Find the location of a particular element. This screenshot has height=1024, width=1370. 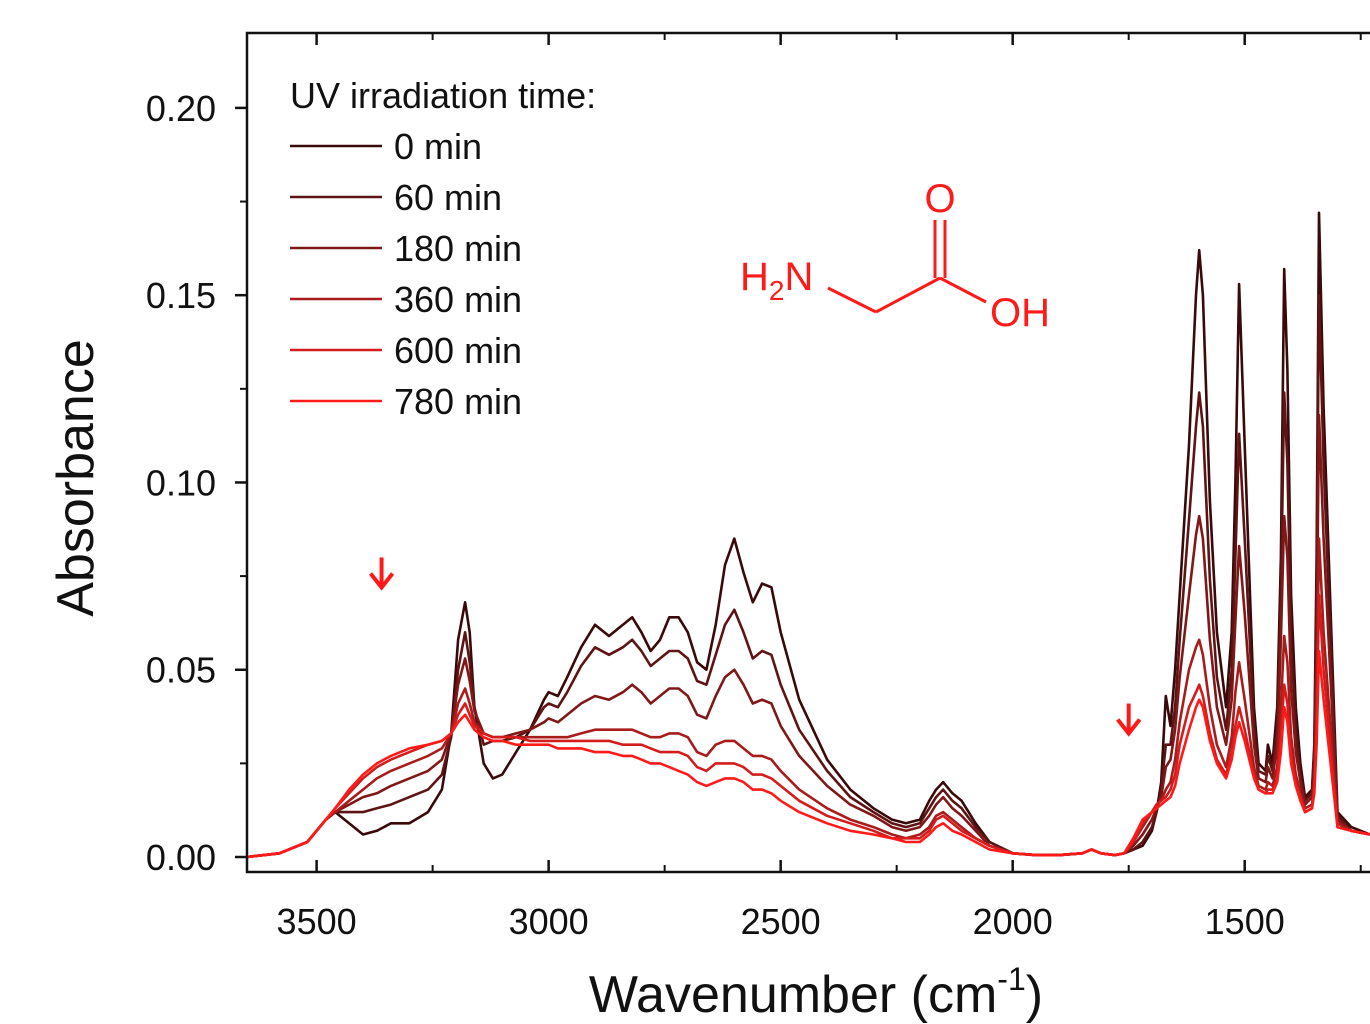

x-axis-title-superscript: -1 is located at coordinates (1011, 979).